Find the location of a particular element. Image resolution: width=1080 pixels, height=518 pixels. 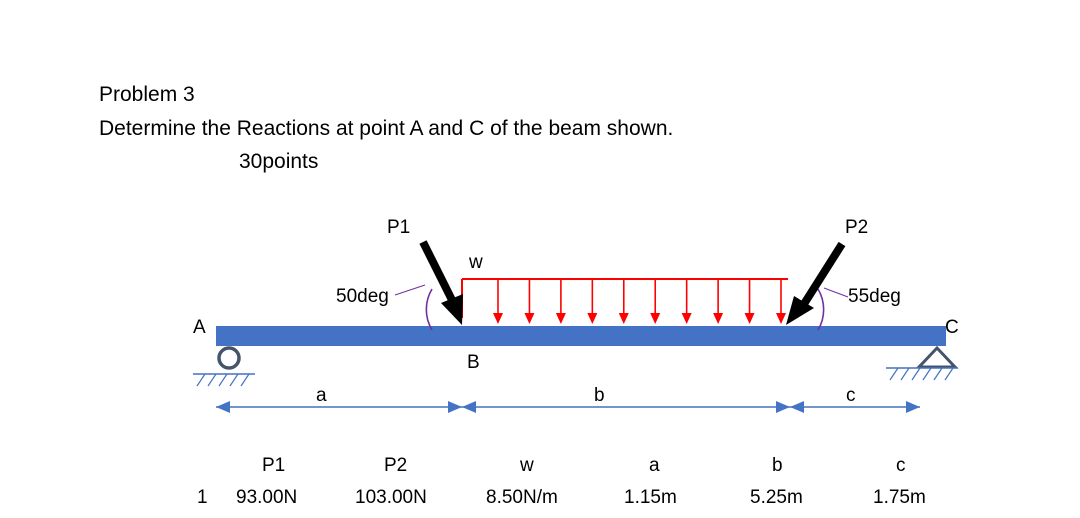

angle-leader-p2 is located at coordinates (836, 292).